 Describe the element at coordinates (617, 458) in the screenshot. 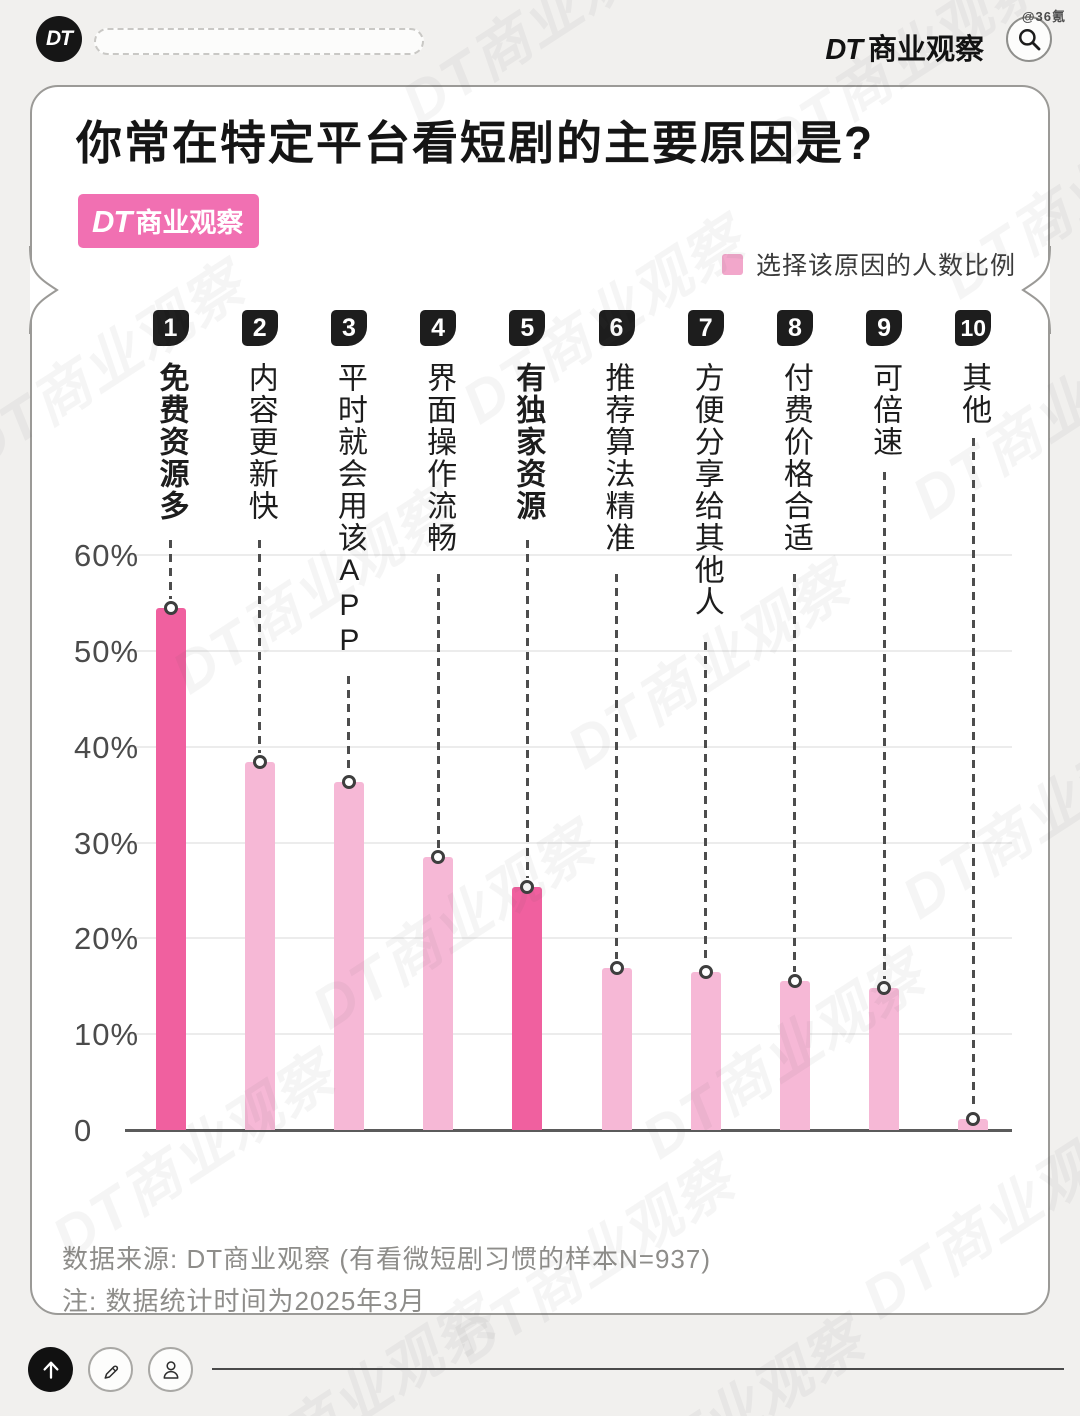

I see `category-label: 推荐算法精准` at that location.